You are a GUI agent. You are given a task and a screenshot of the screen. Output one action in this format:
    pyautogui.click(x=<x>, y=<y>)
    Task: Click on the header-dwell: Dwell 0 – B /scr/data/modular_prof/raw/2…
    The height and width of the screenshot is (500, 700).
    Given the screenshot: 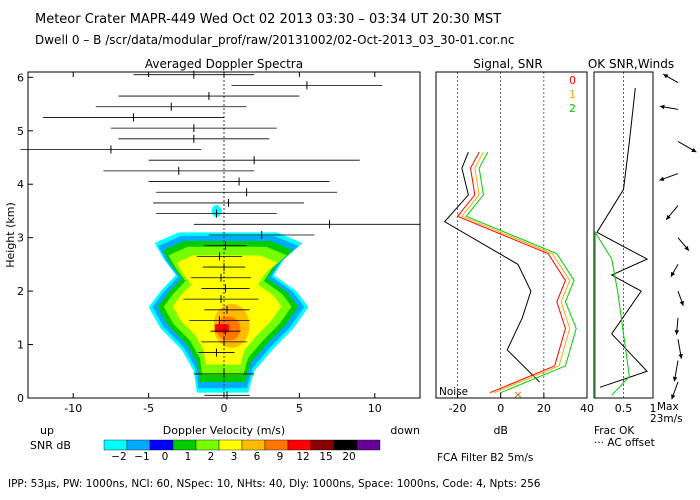 What is the action you would take?
    pyautogui.click(x=275, y=40)
    